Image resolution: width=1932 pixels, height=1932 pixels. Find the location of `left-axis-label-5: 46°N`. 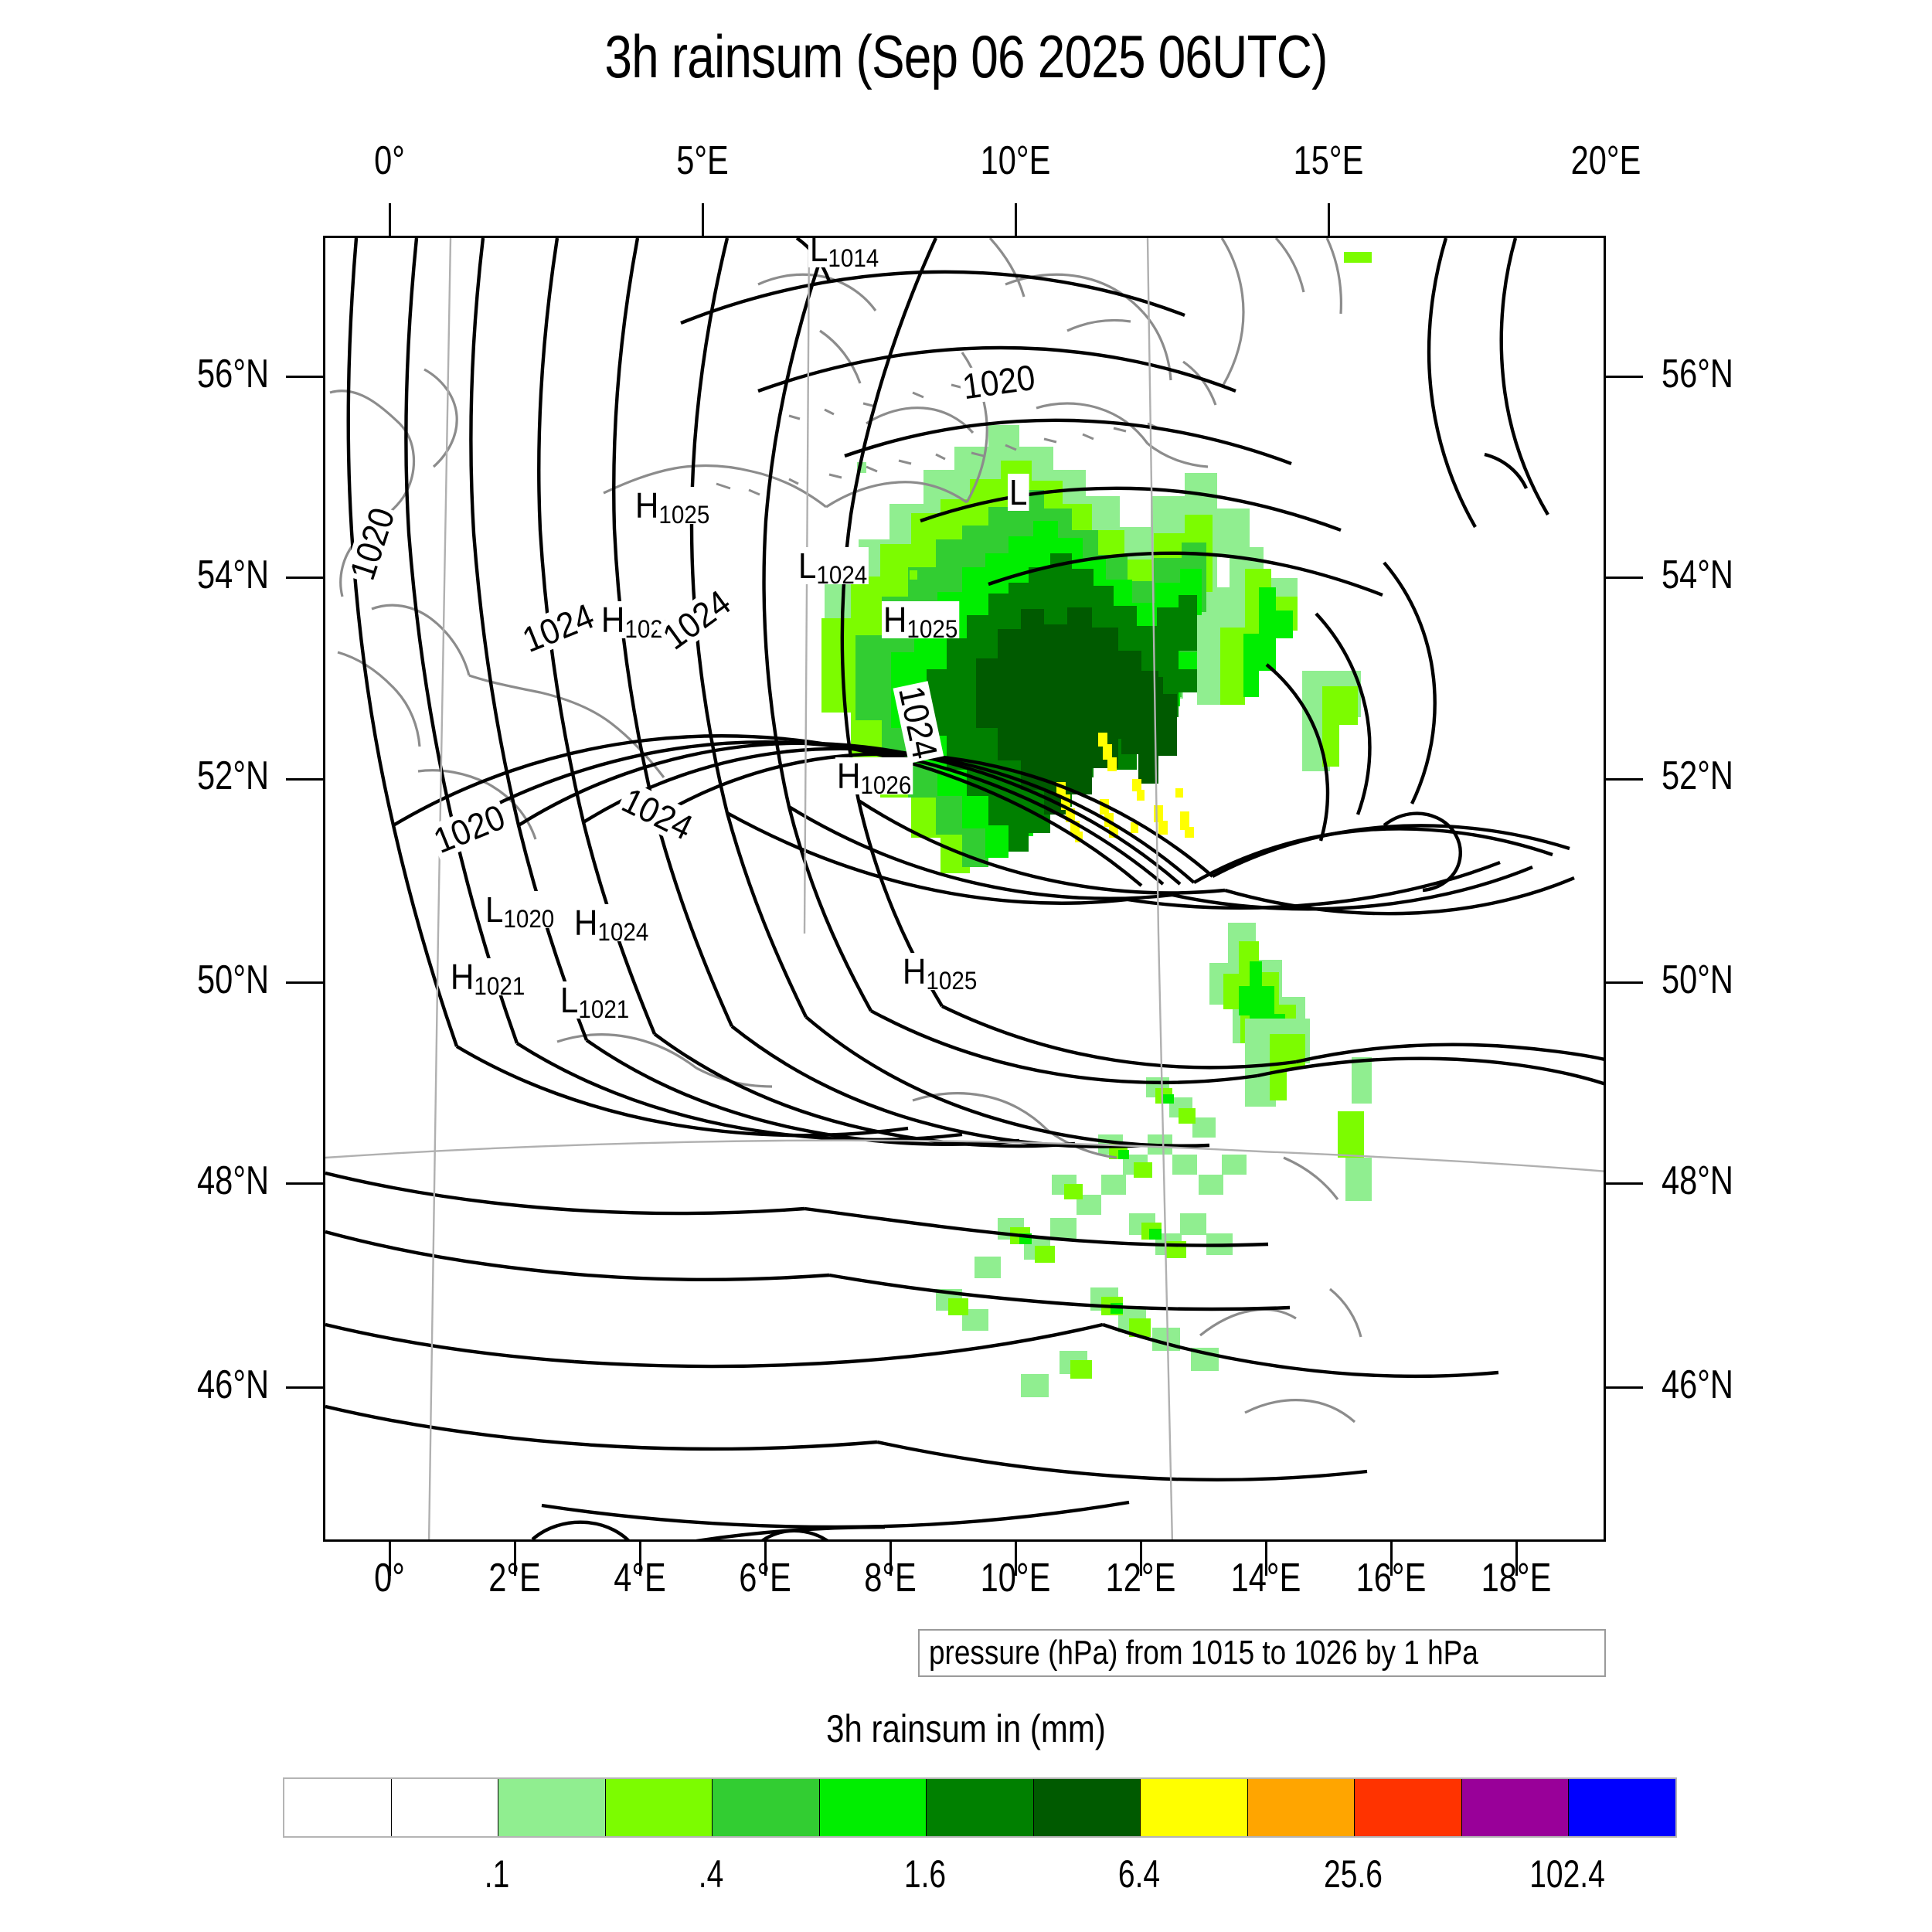

left-axis-label-5: 46°N is located at coordinates (233, 1384).